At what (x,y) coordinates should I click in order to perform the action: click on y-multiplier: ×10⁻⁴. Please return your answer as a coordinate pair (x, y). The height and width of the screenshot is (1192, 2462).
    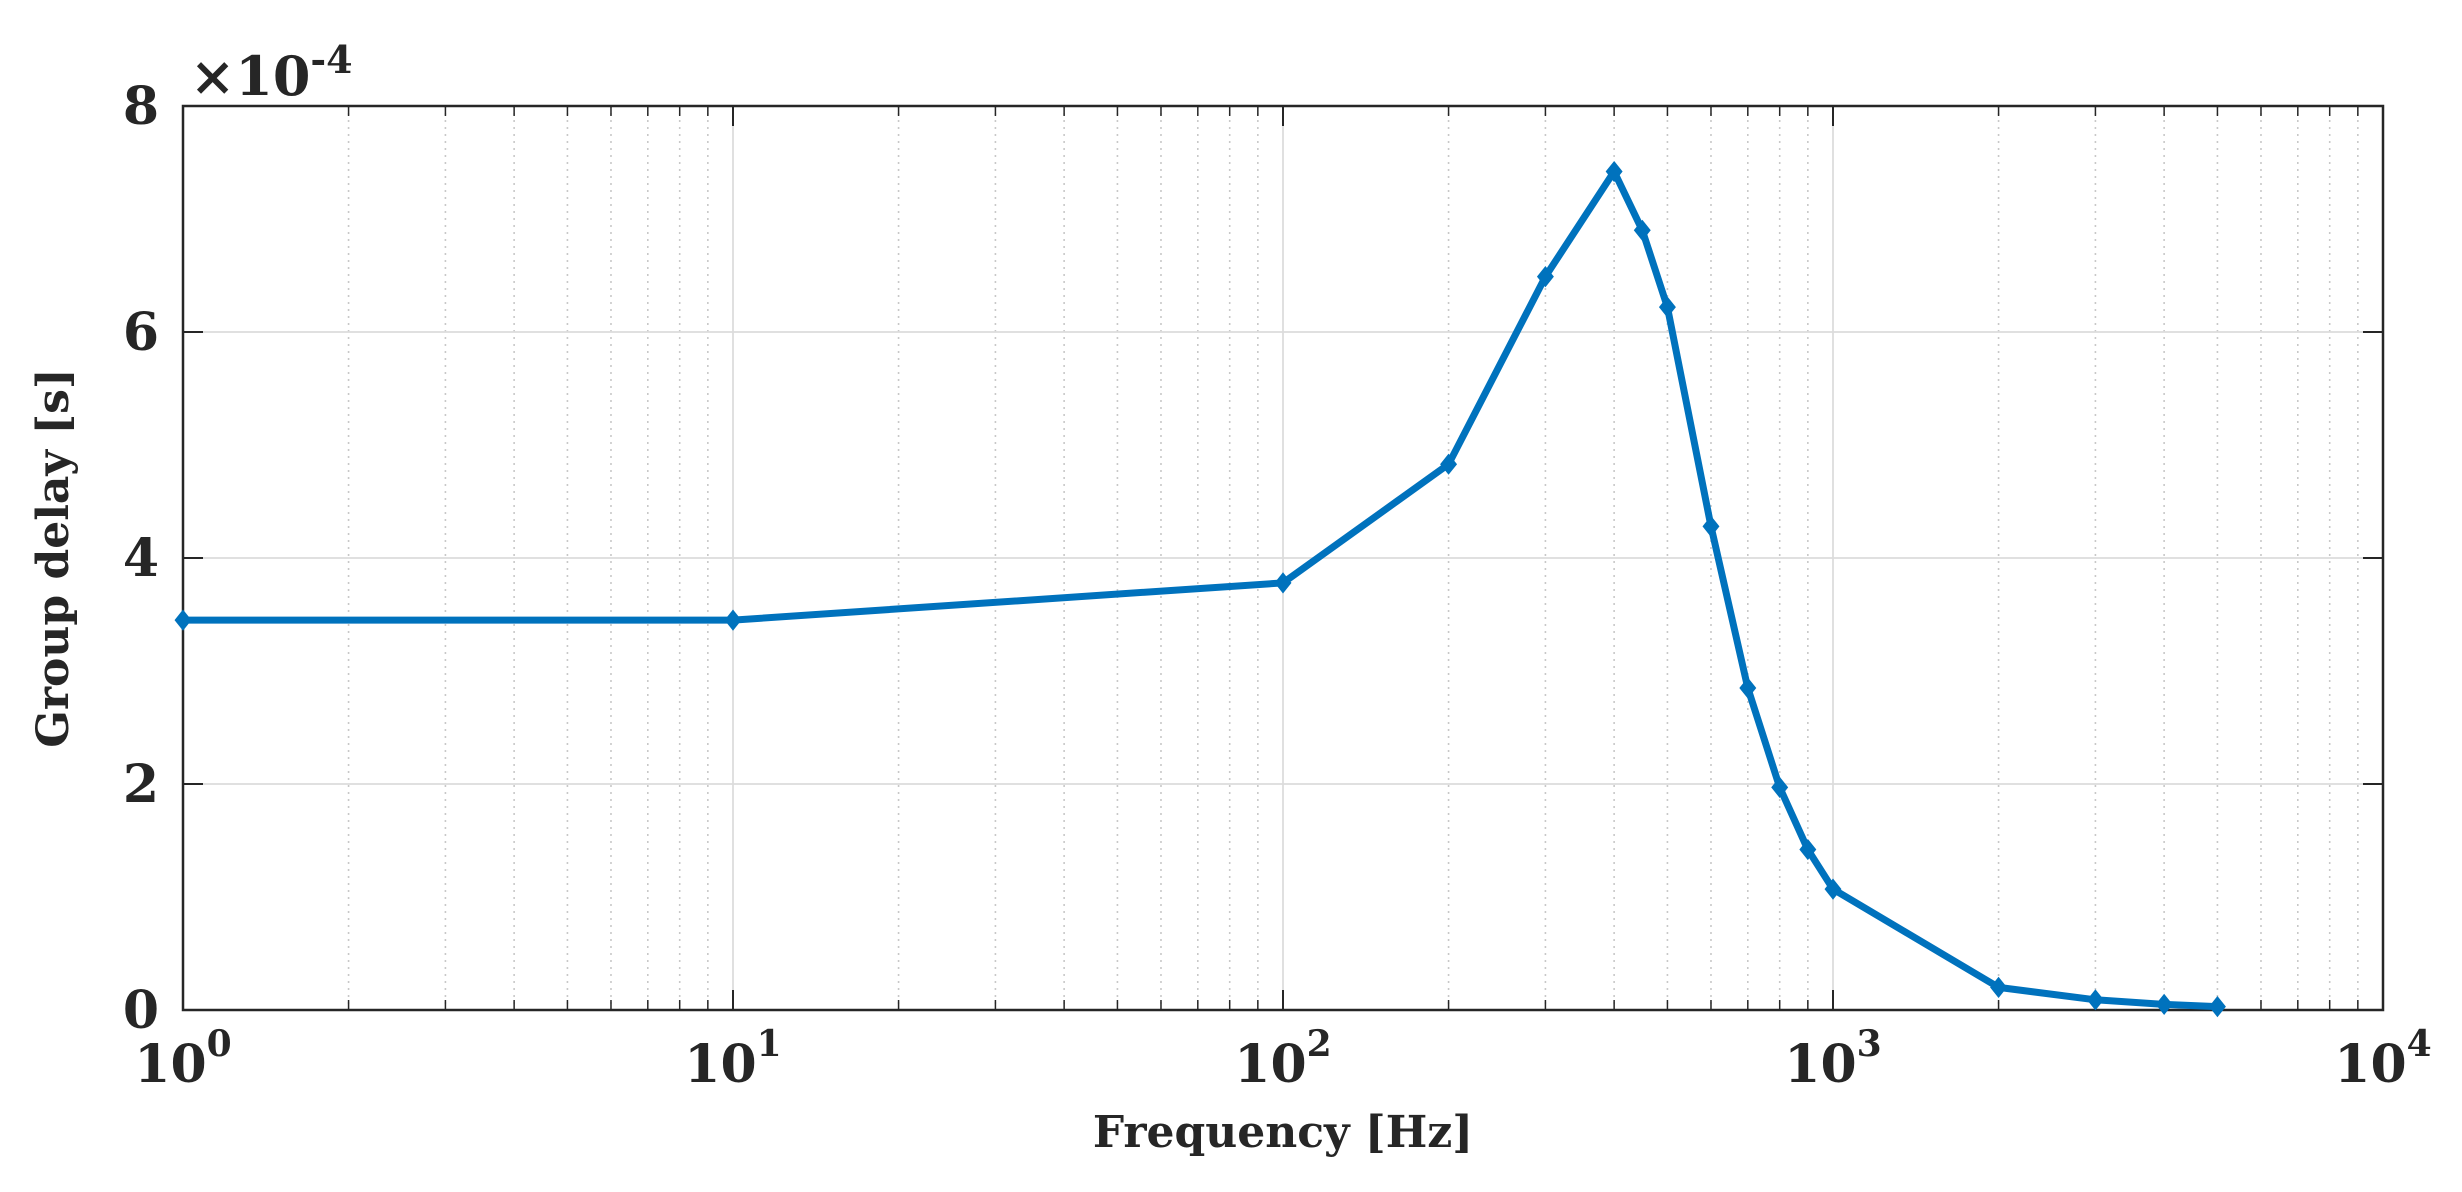
    Looking at the image, I should click on (271, 72).